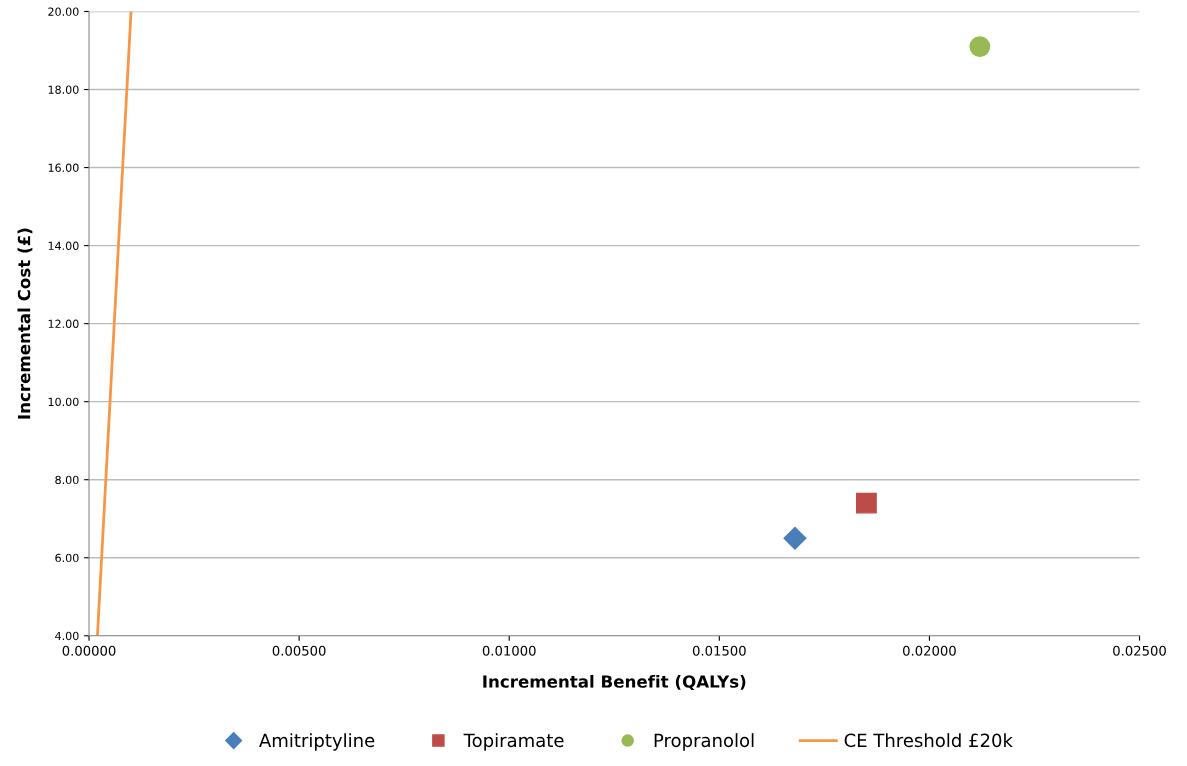  Describe the element at coordinates (63, 167) in the screenshot. I see `y-tick-label: 16.00` at that location.